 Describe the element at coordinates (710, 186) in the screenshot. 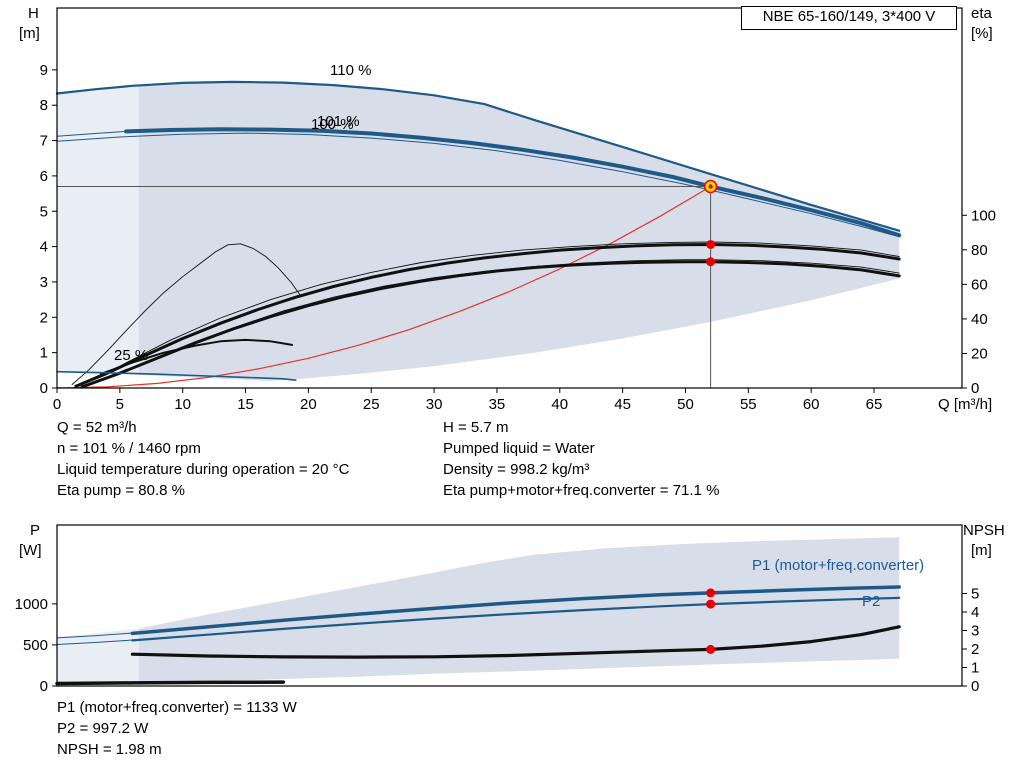

I see `duty-point-center` at that location.